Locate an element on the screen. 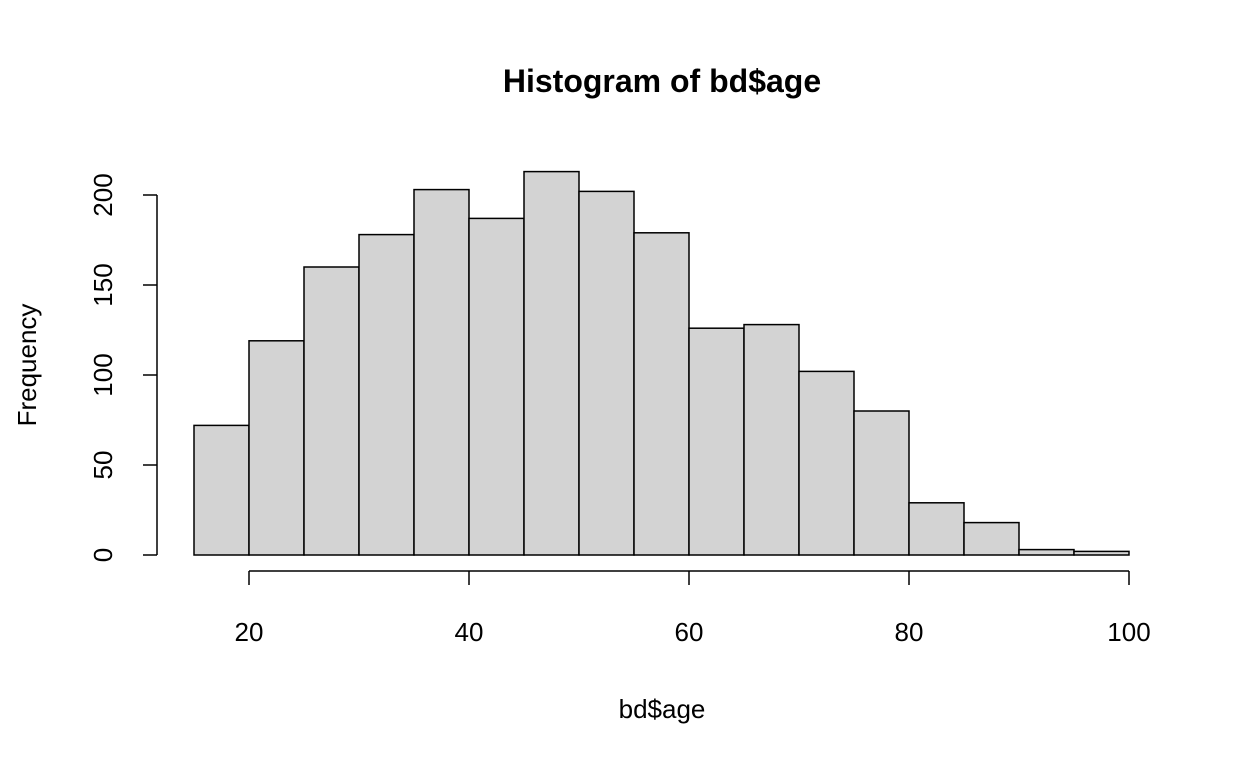 The width and height of the screenshot is (1248, 768). x-tick-label-80: 80 is located at coordinates (909, 632).